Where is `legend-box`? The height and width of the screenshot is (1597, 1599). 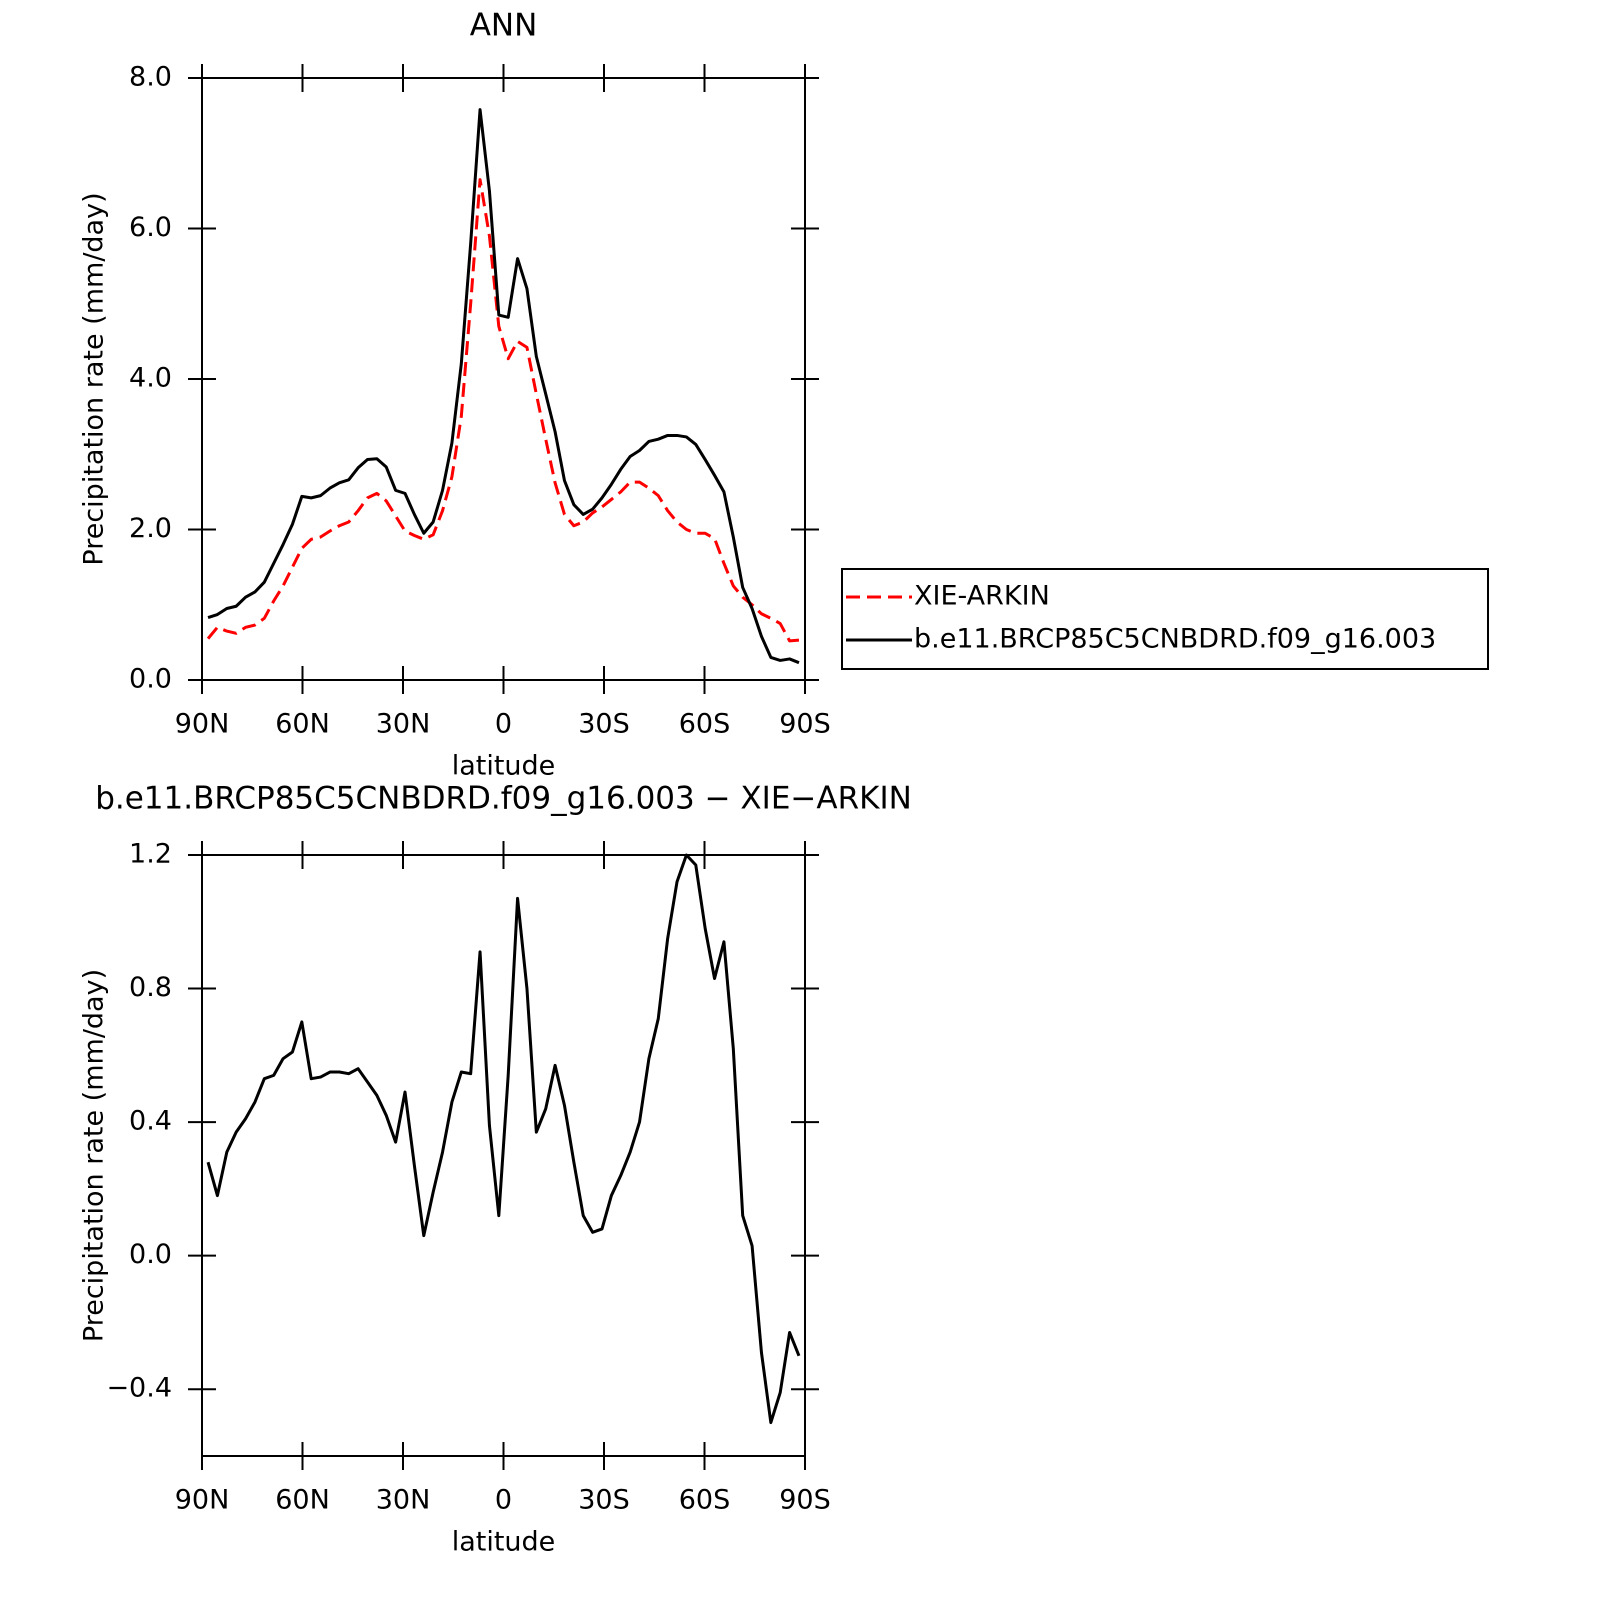 legend-box is located at coordinates (1165, 619).